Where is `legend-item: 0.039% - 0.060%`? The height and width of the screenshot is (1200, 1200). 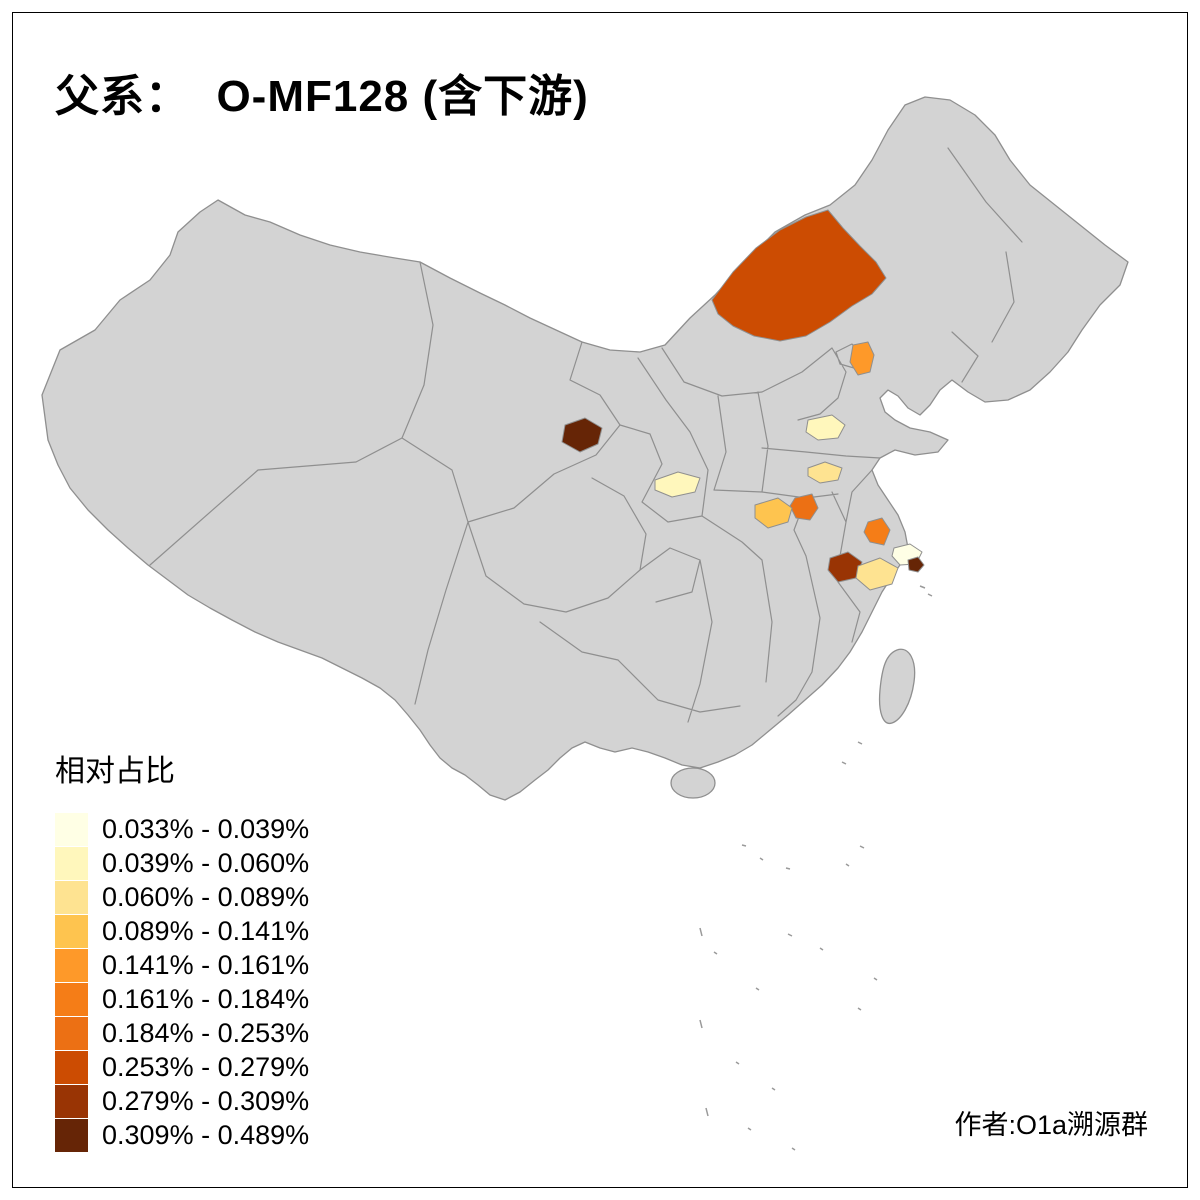 legend-item: 0.039% - 0.060% is located at coordinates (182, 863).